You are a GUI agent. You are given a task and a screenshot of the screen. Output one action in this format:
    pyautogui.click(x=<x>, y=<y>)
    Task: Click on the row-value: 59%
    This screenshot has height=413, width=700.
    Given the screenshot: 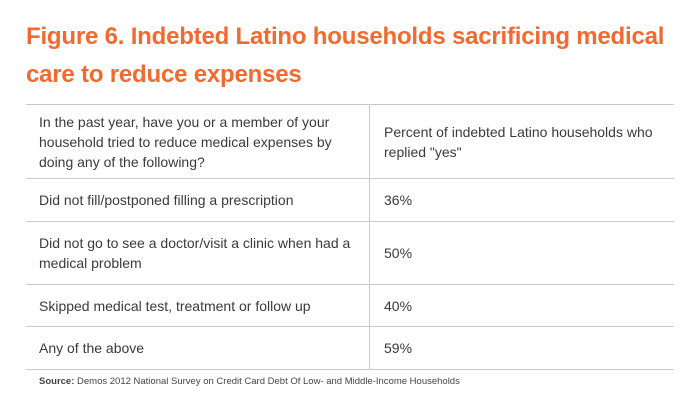 What is the action you would take?
    pyautogui.click(x=521, y=348)
    